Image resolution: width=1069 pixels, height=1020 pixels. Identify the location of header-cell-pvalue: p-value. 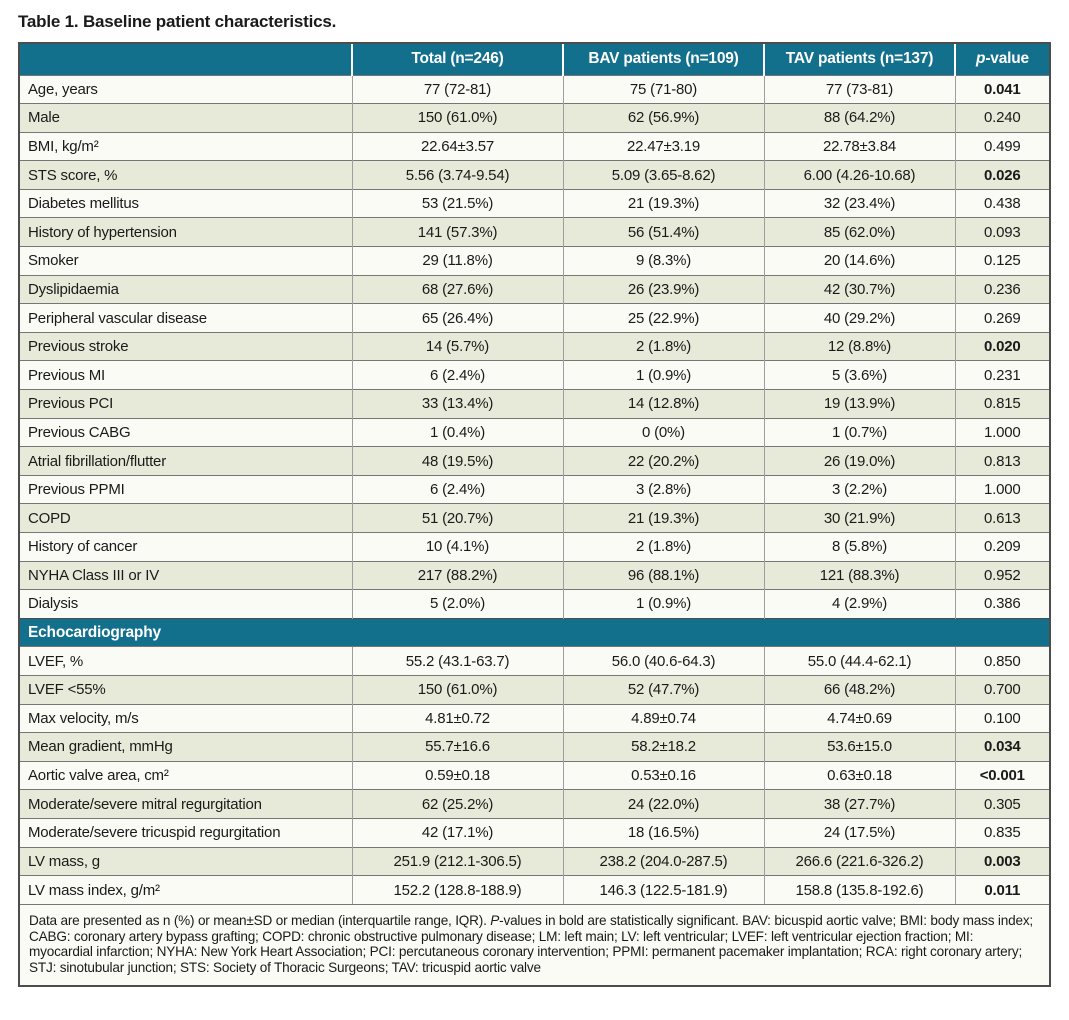
(1001, 59).